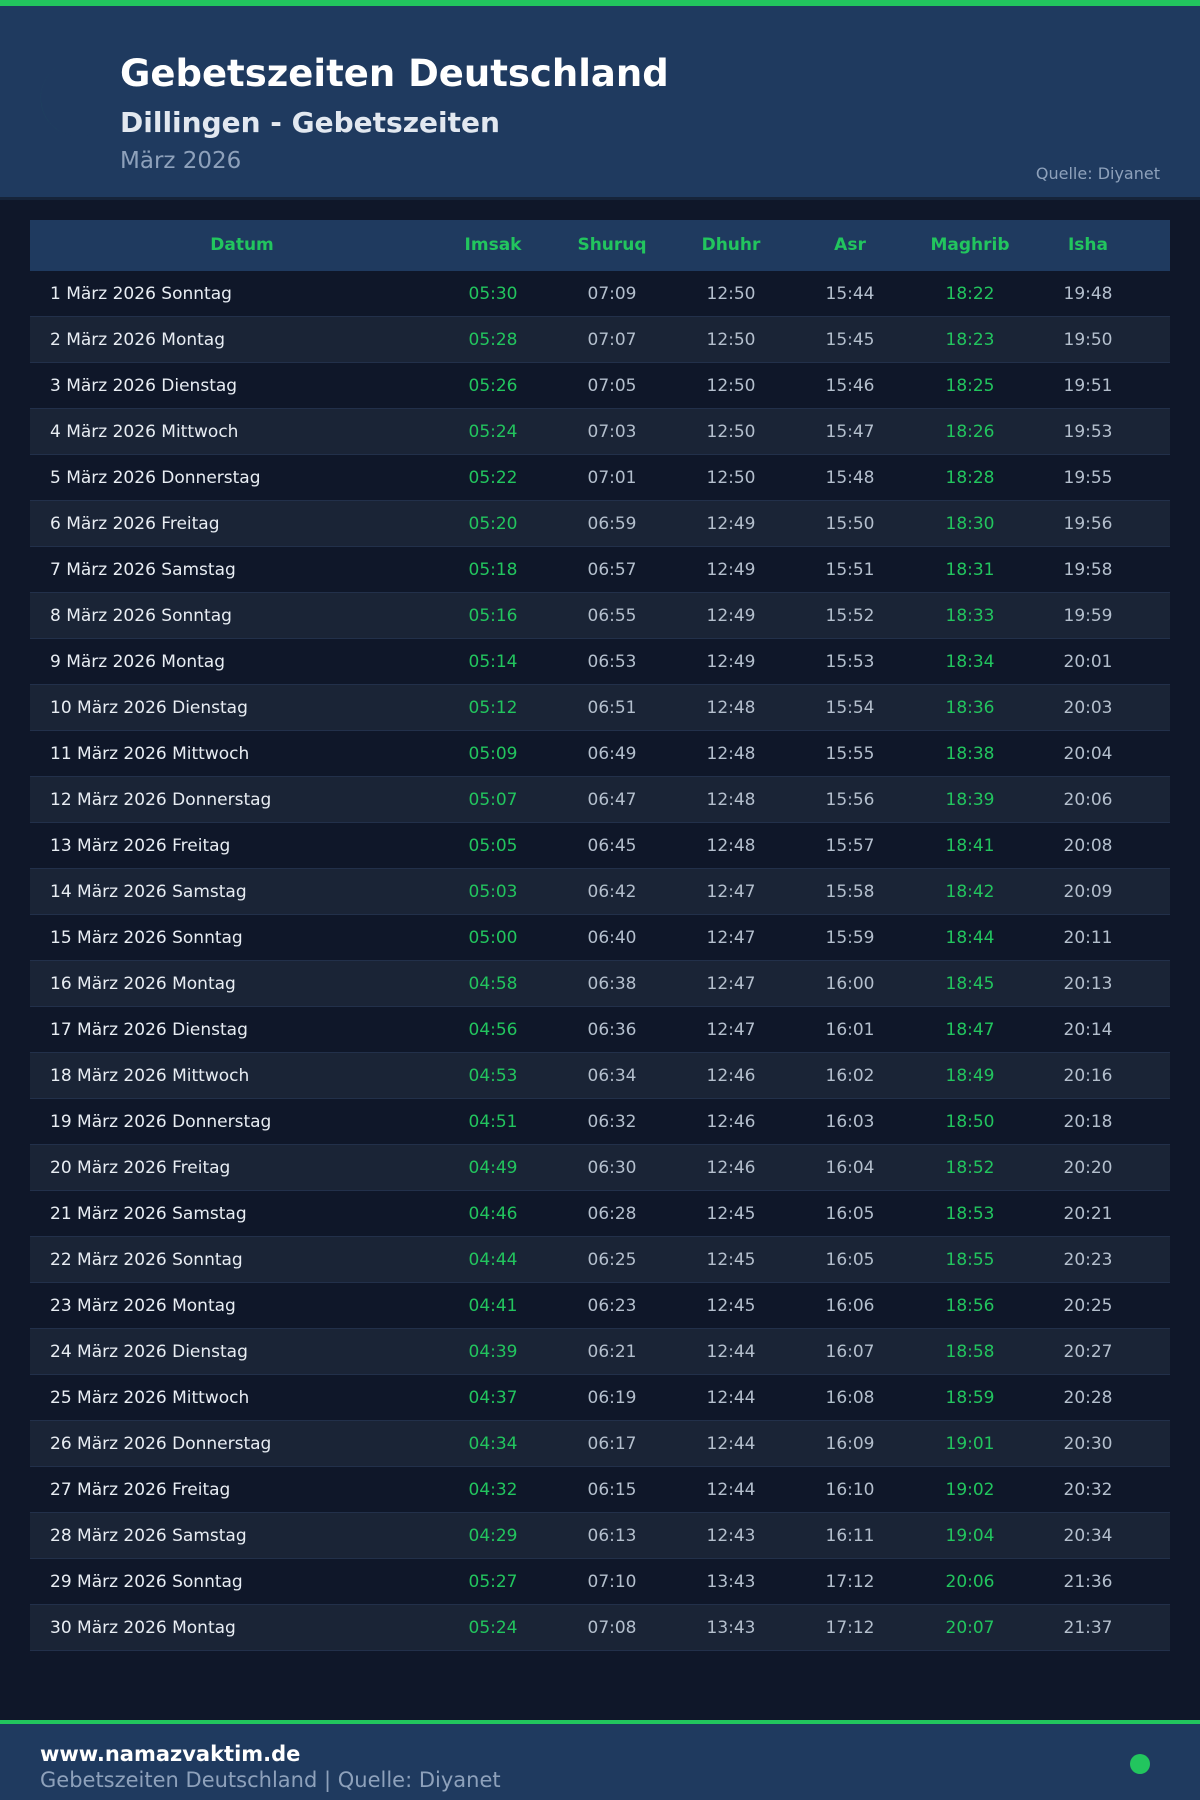 Image resolution: width=1200 pixels, height=1800 pixels. What do you see at coordinates (170, 1754) in the screenshot?
I see `footer-url: www.namazvaktim.de` at bounding box center [170, 1754].